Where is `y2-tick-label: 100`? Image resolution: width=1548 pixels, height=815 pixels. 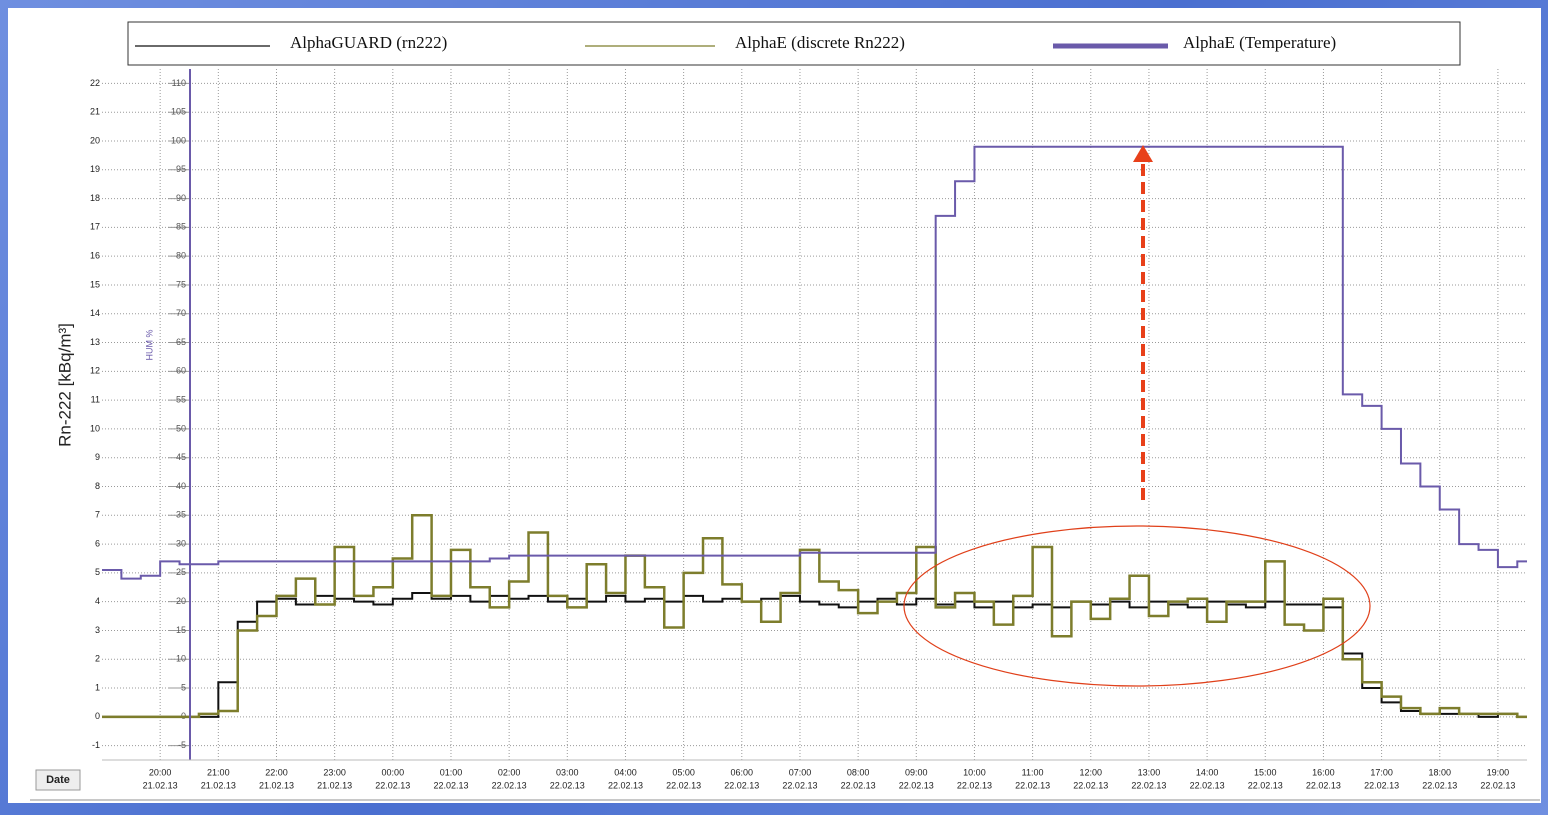 y2-tick-label: 100 is located at coordinates (178, 140).